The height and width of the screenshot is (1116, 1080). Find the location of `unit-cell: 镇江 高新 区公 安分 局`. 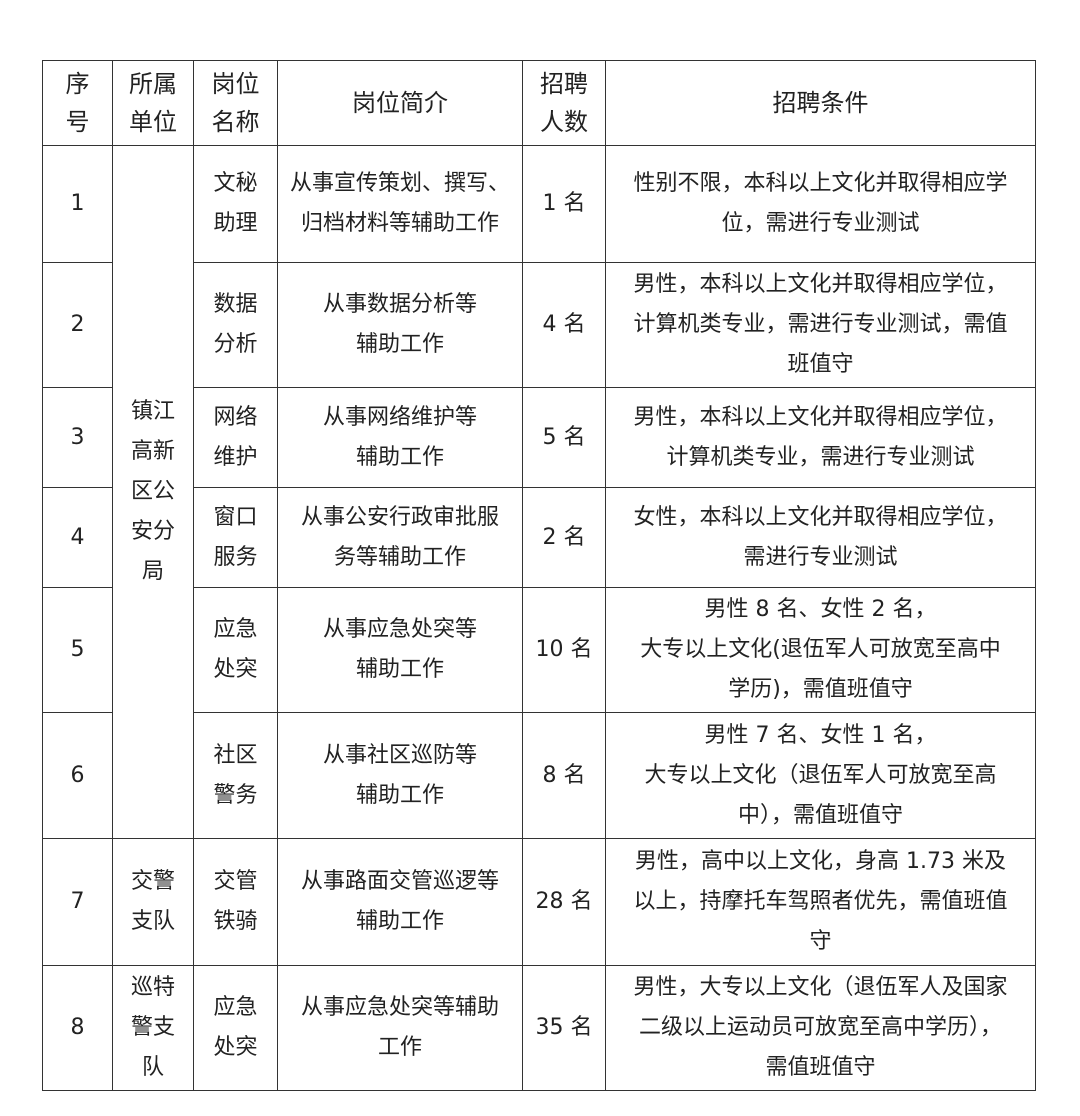

unit-cell: 镇江 高新 区公 安分 局 is located at coordinates (153, 492).